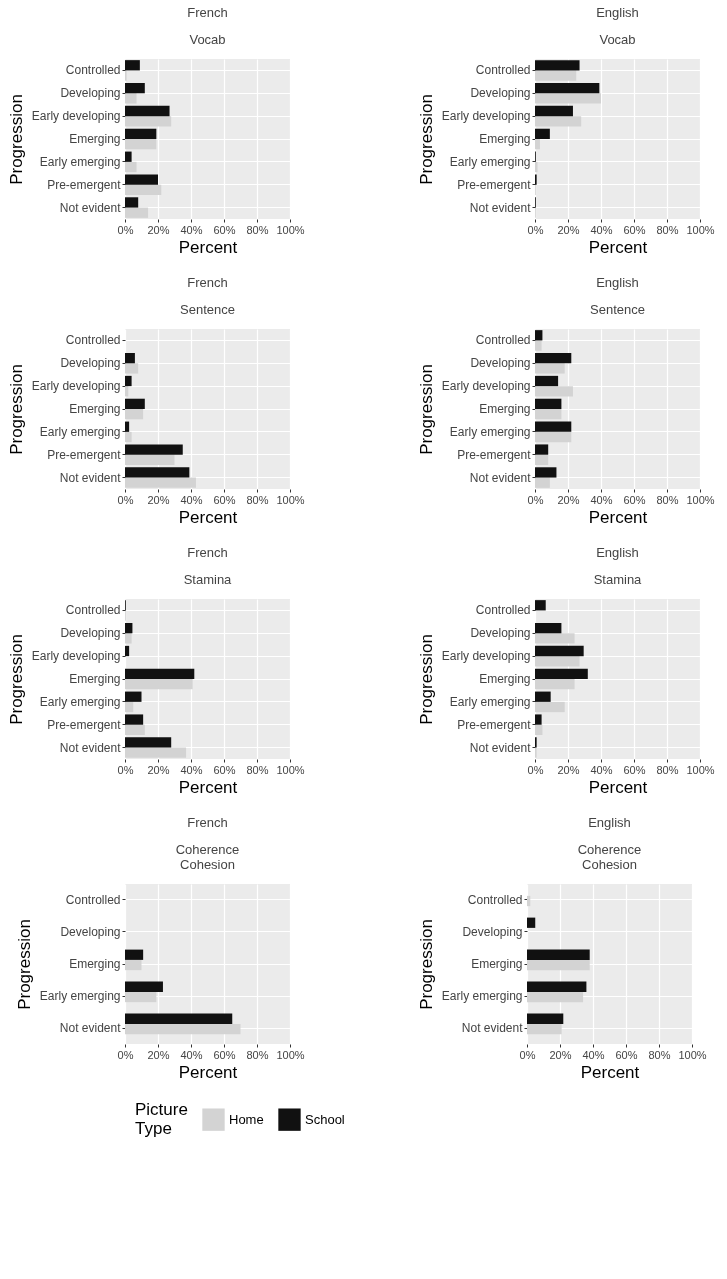 The image size is (727, 1279). Describe the element at coordinates (207, 857) in the screenshot. I see `chart-subtitle: Coherence Cohesion` at that location.